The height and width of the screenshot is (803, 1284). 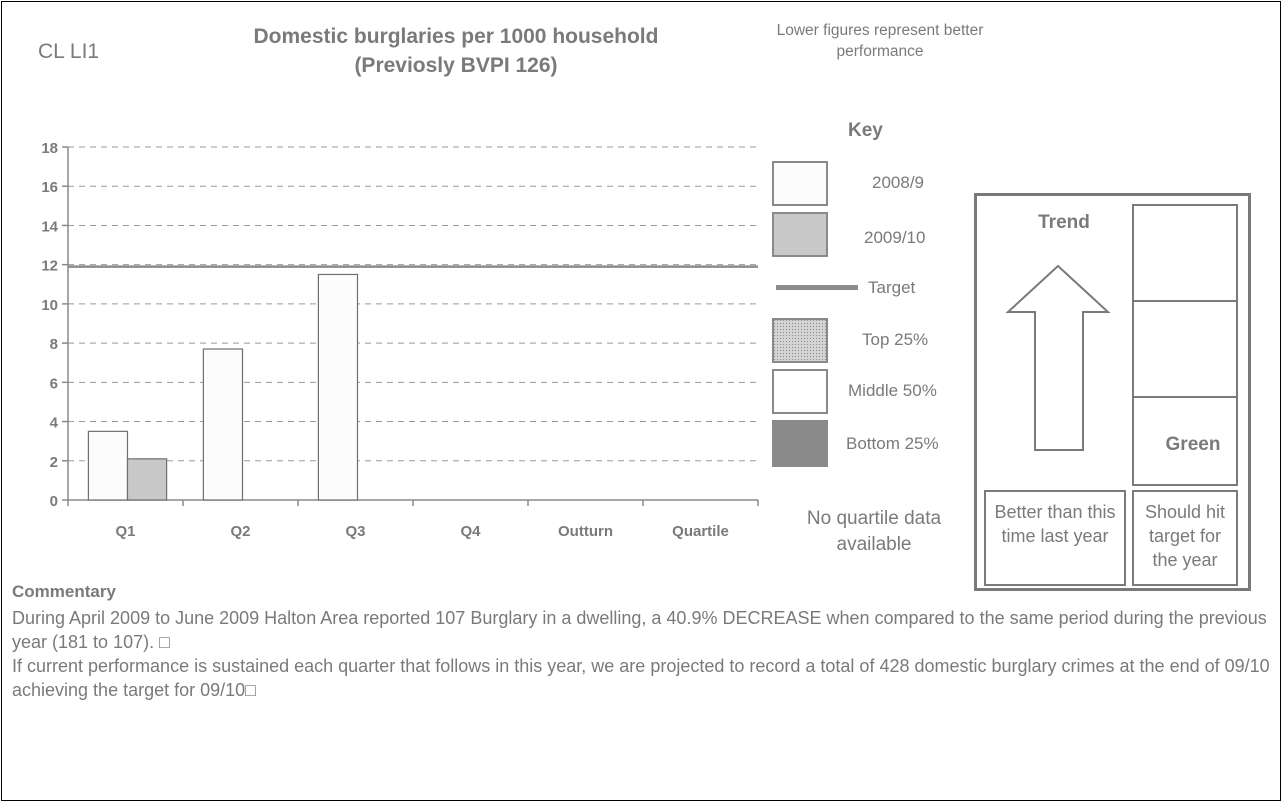 I want to click on no-quartile-note: No quartile data available, so click(x=874, y=531).